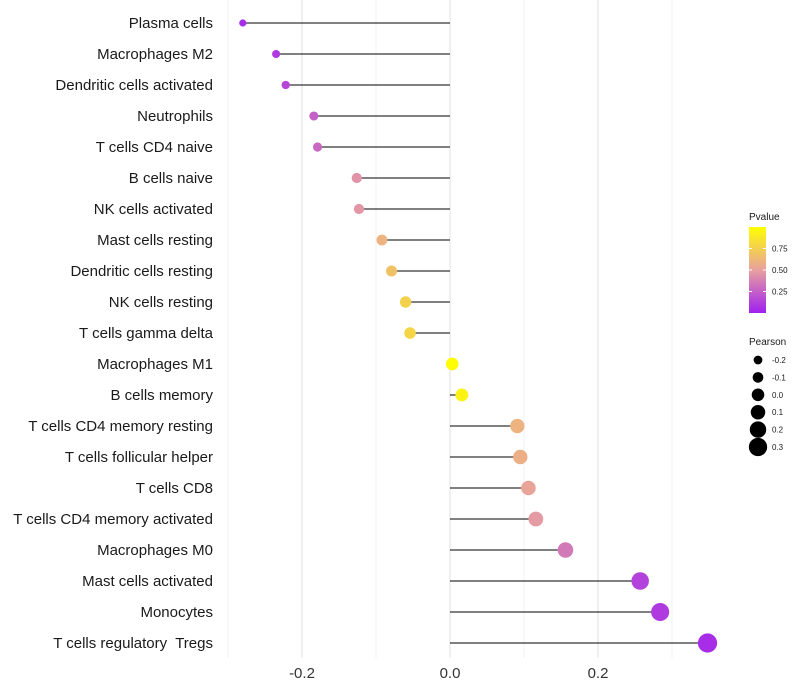  What do you see at coordinates (147, 581) in the screenshot?
I see `category-label: Mast cells activated` at bounding box center [147, 581].